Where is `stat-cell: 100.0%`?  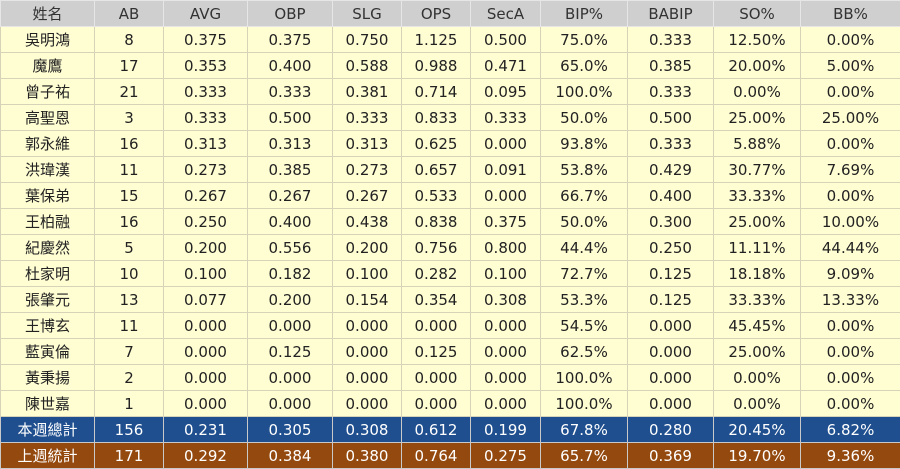
stat-cell: 100.0% is located at coordinates (584, 404).